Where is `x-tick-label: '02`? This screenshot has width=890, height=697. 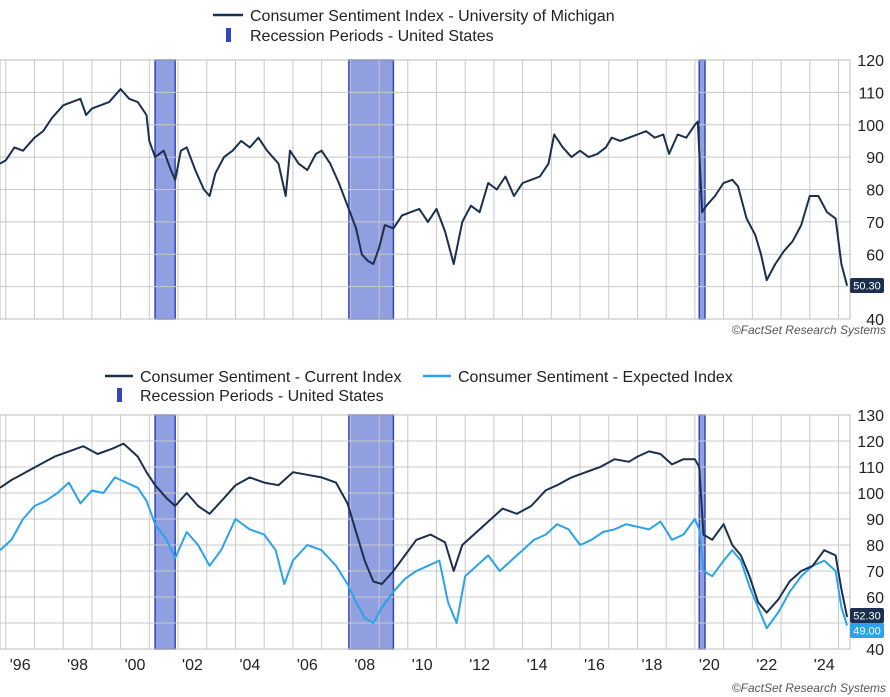
x-tick-label: '02 is located at coordinates (192, 665).